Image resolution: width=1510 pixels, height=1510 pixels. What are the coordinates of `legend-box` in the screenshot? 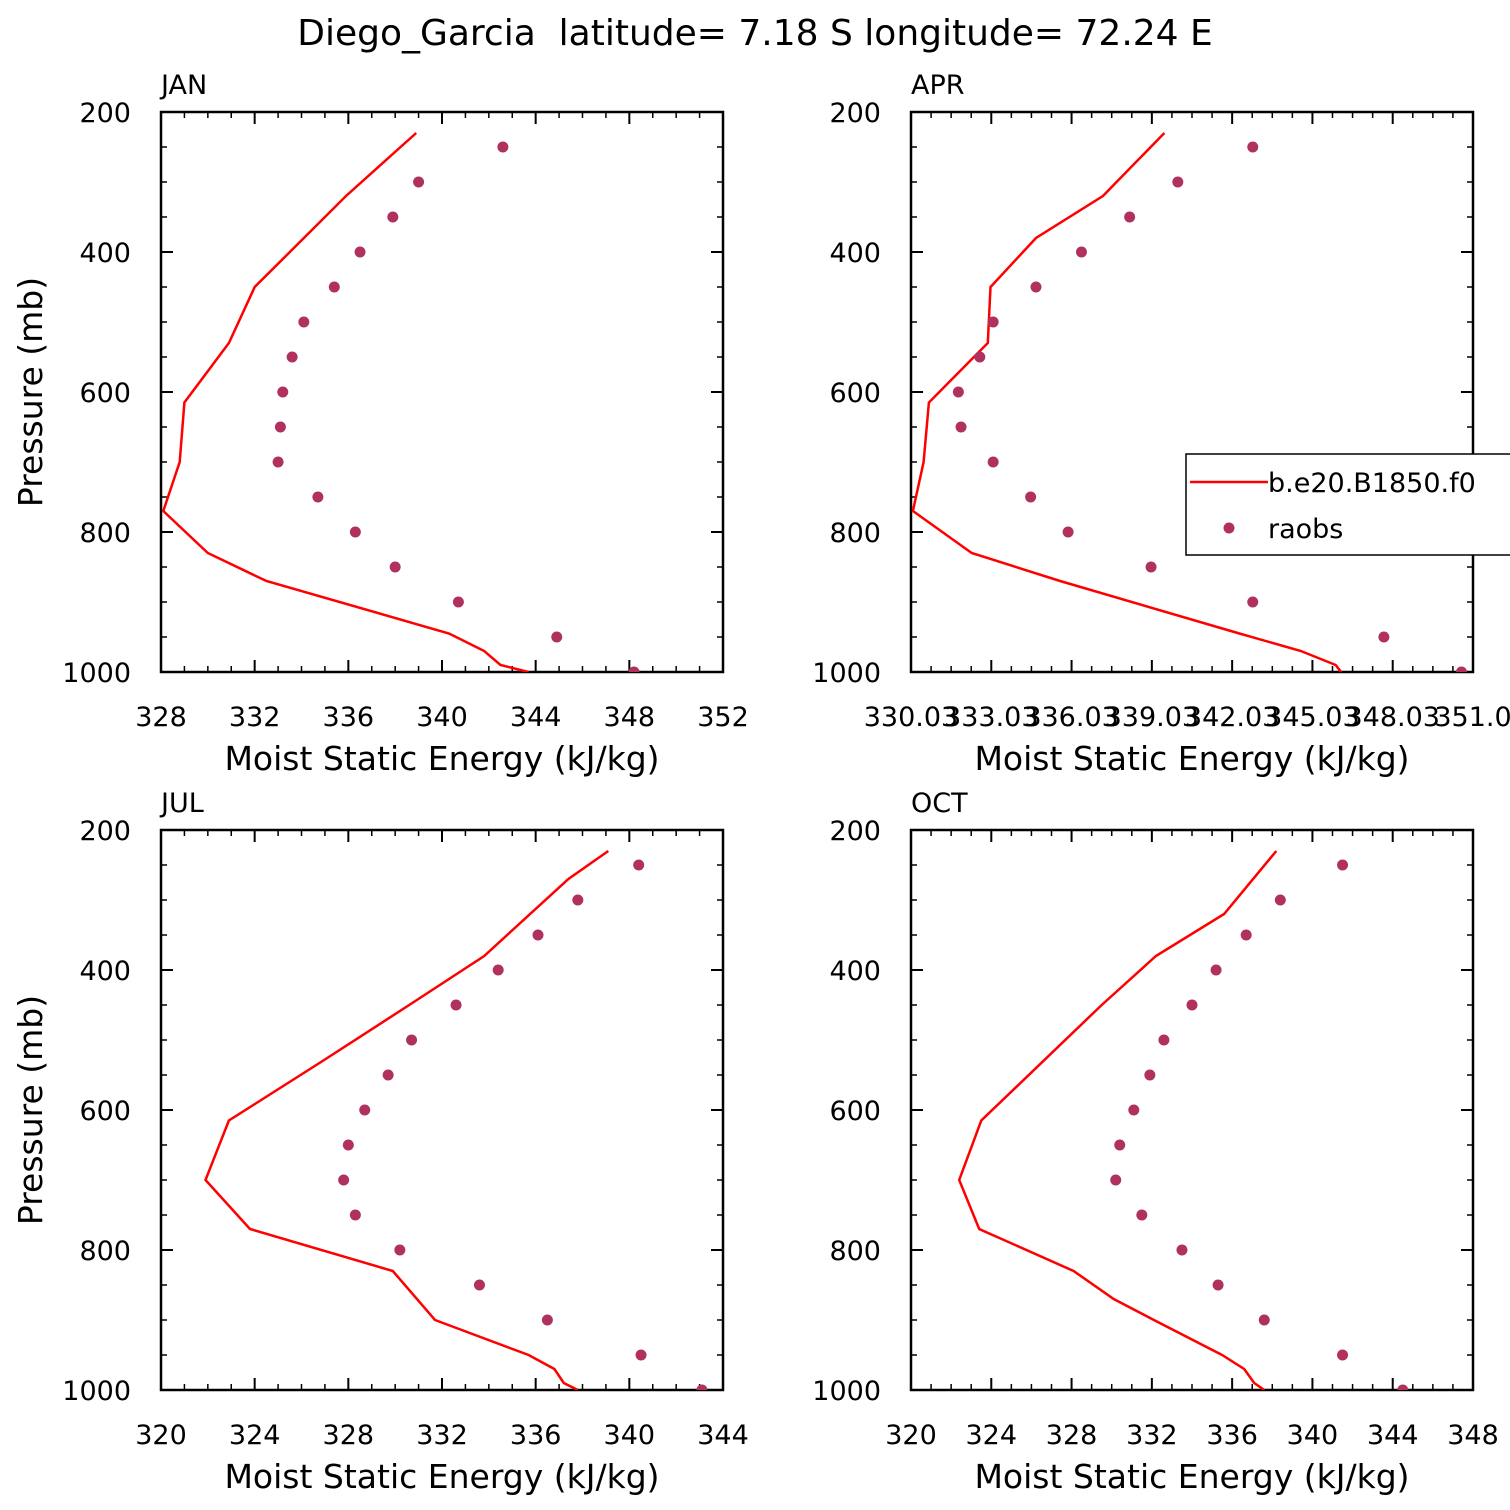 It's located at (1347, 504).